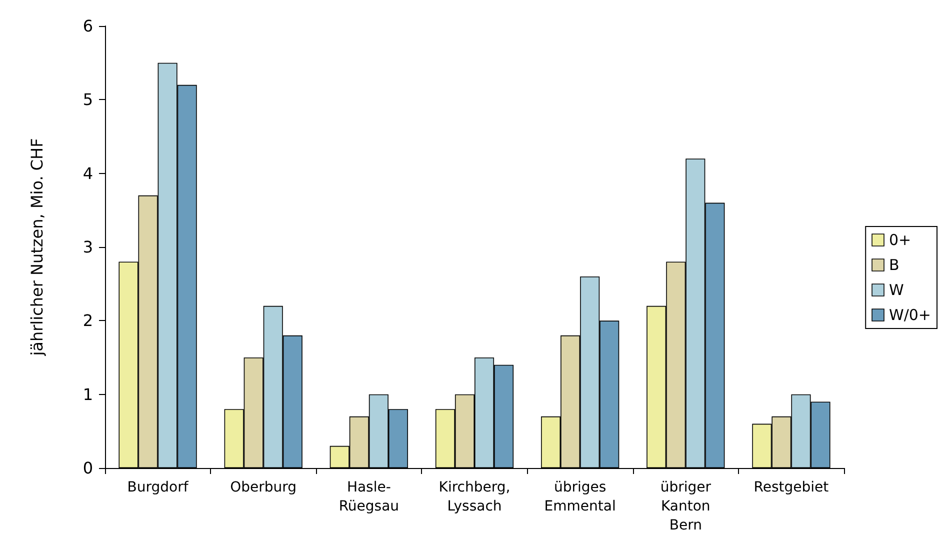  I want to click on y-tick-label: 0, so click(87, 468).